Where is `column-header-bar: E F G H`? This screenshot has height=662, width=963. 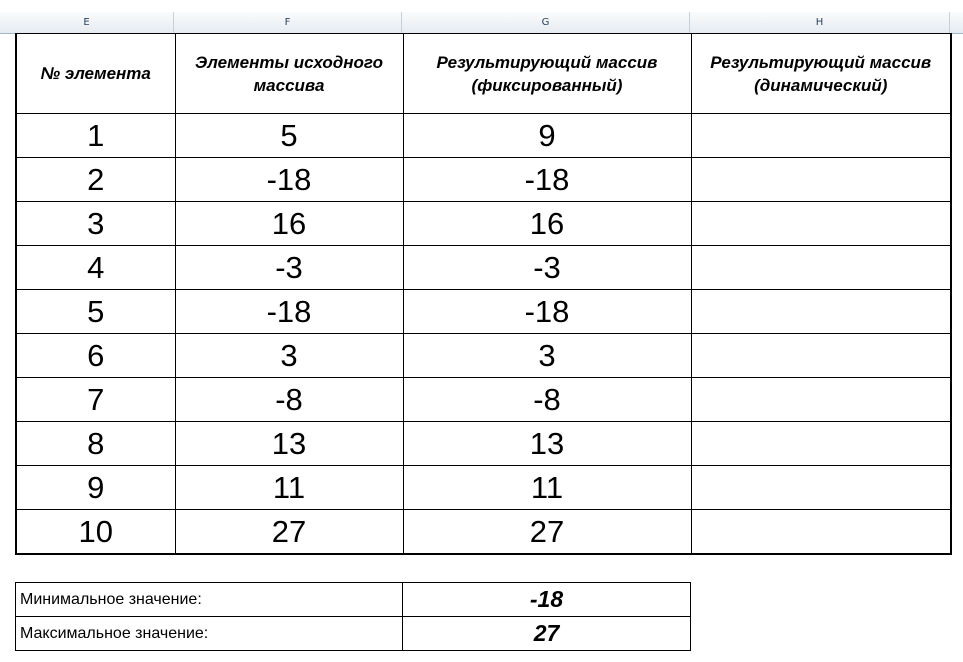
column-header-bar: E F G H is located at coordinates (481, 23).